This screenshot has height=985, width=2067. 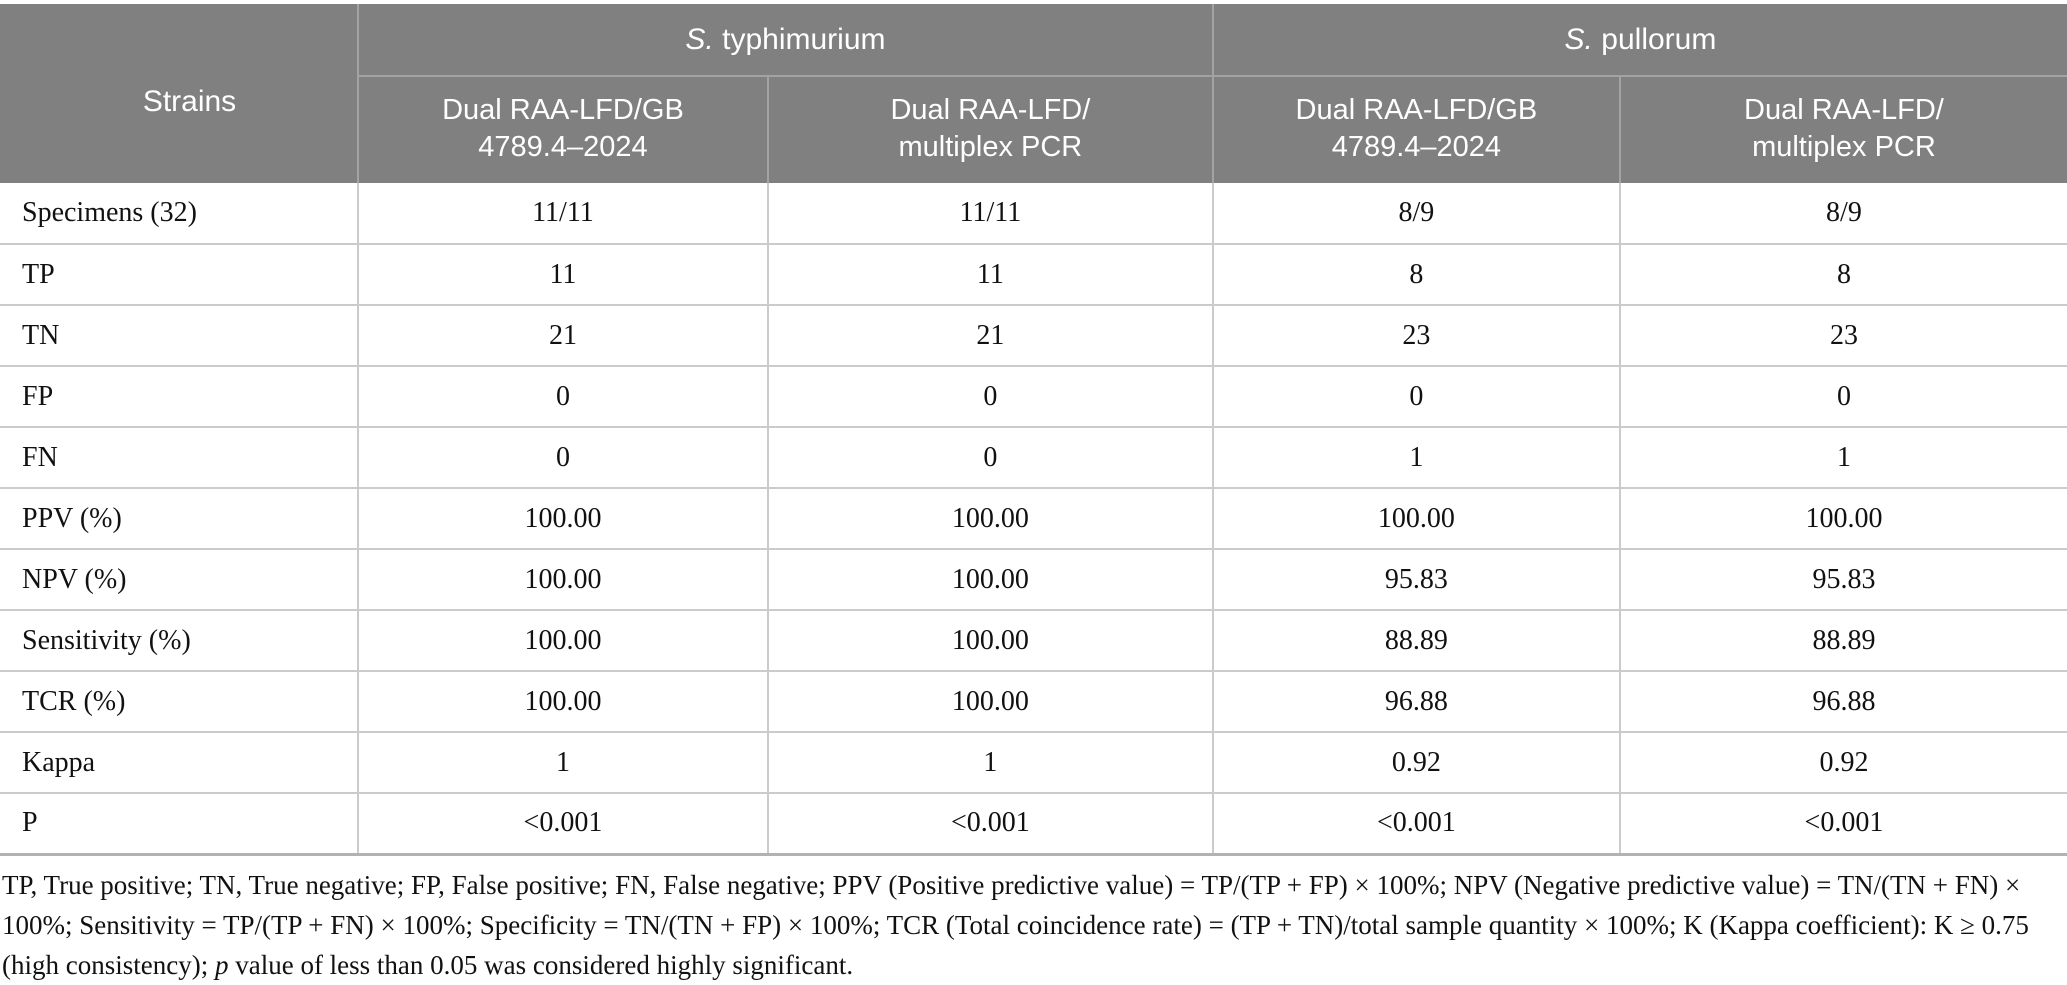 What do you see at coordinates (1659, 39) in the screenshot?
I see `species-name: pullorum` at bounding box center [1659, 39].